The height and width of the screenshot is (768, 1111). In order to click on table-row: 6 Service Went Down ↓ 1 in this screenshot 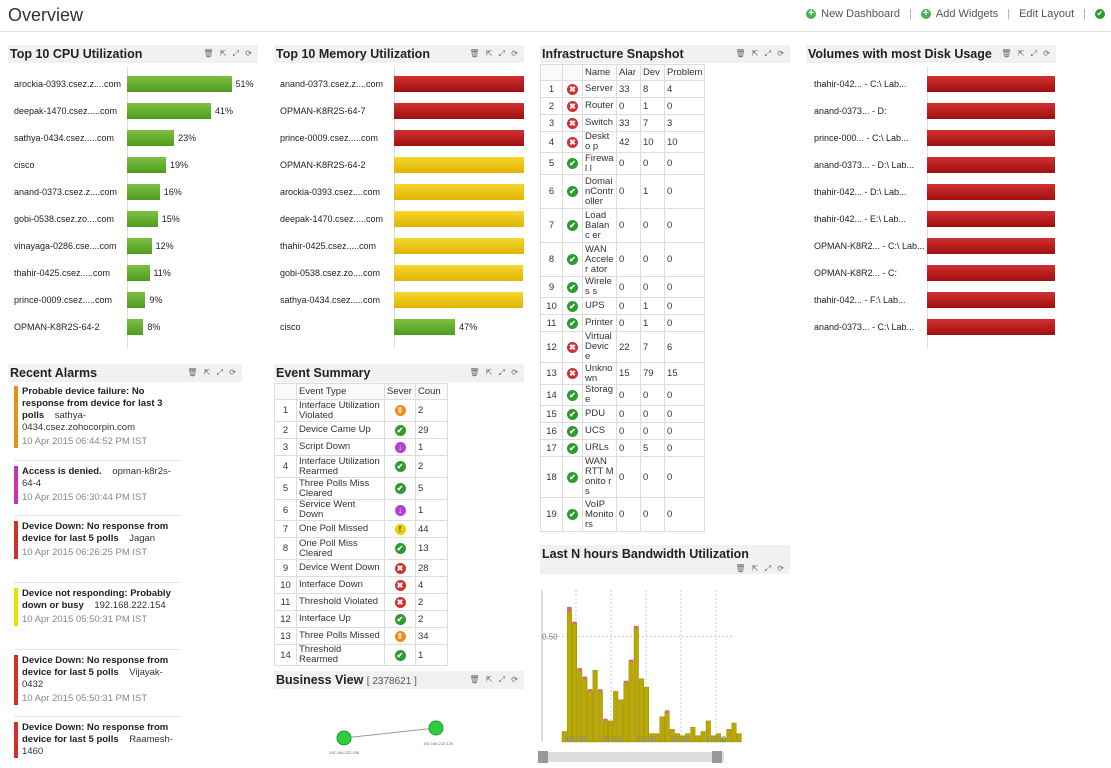, I will do `click(361, 510)`.